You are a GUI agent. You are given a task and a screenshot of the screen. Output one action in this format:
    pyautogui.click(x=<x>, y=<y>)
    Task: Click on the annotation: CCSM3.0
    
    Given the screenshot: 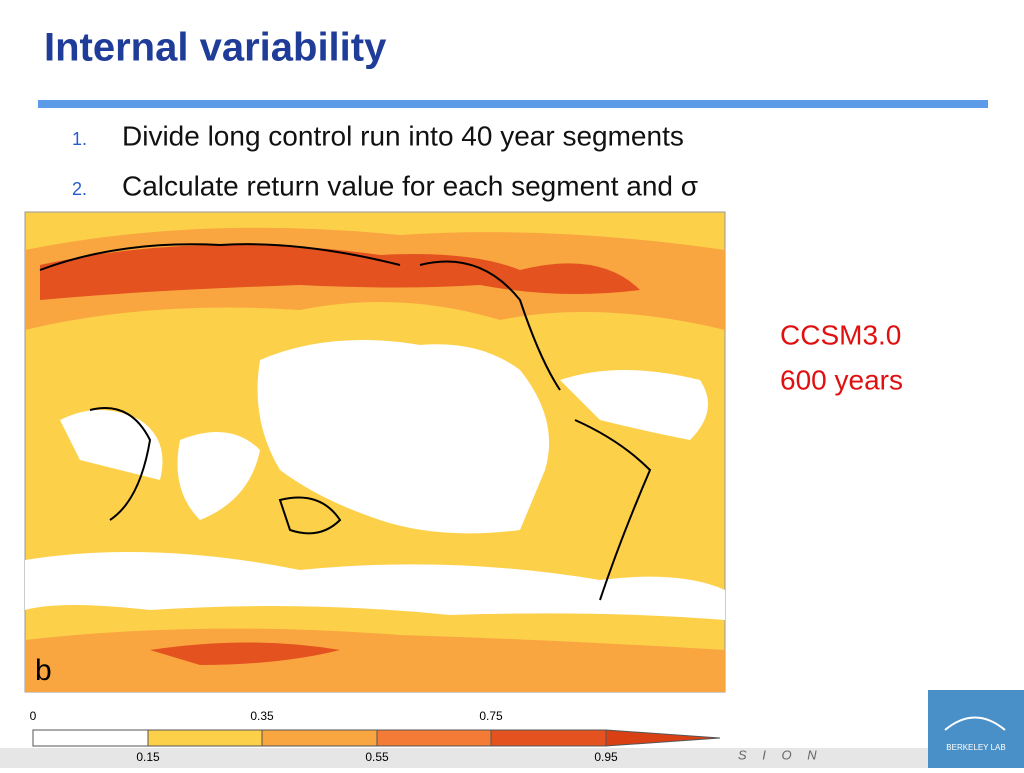 What is the action you would take?
    pyautogui.click(x=840, y=334)
    